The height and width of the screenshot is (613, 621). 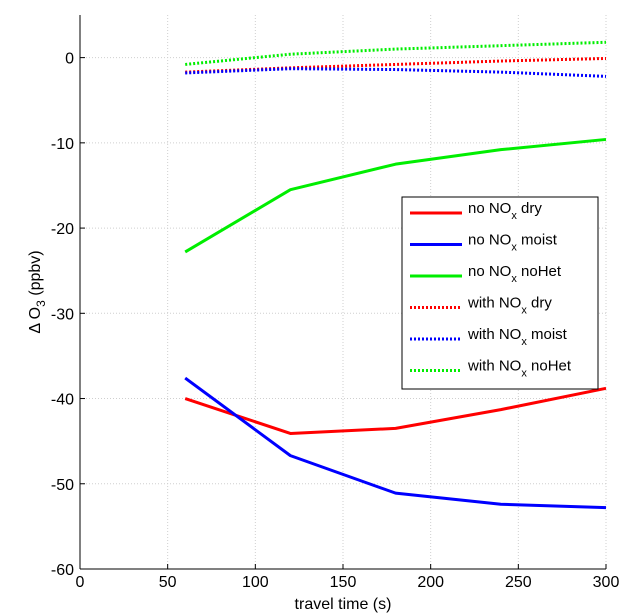 I want to click on x-tick-label: 0, so click(x=80, y=582).